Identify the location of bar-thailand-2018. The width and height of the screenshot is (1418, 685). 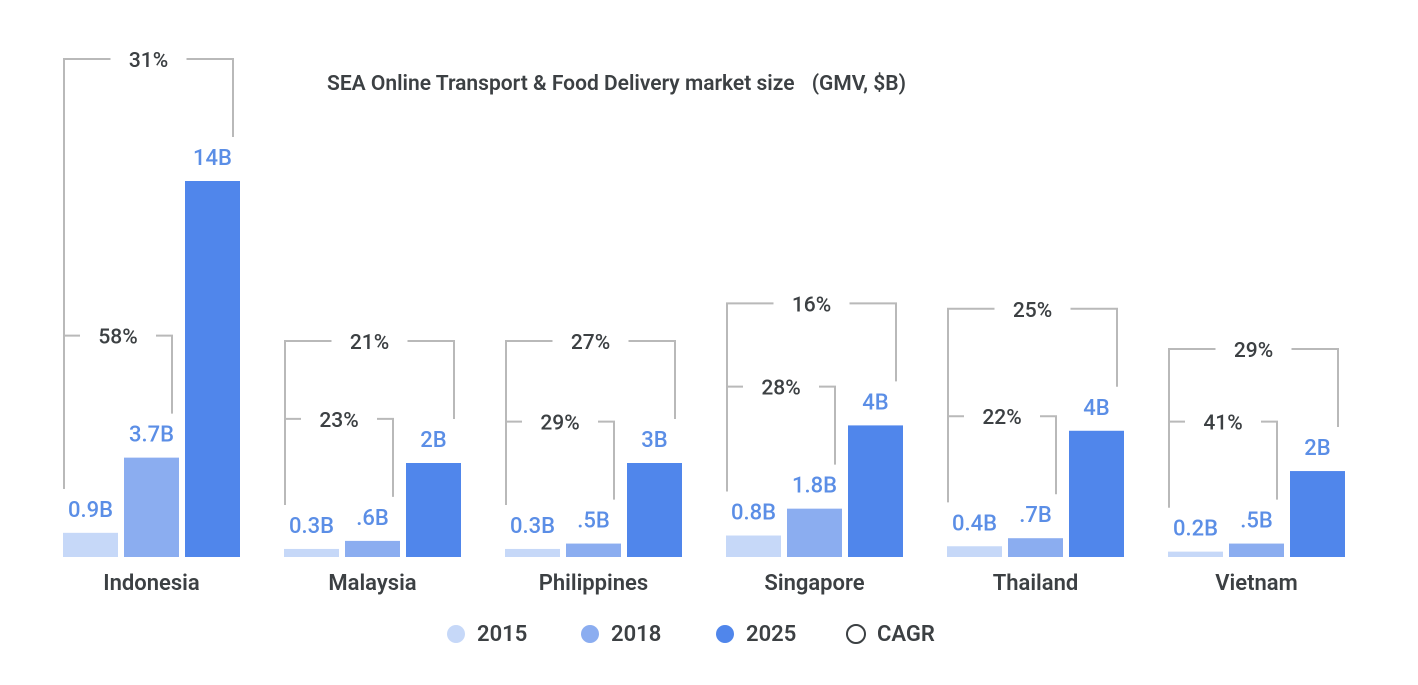
(1035, 547).